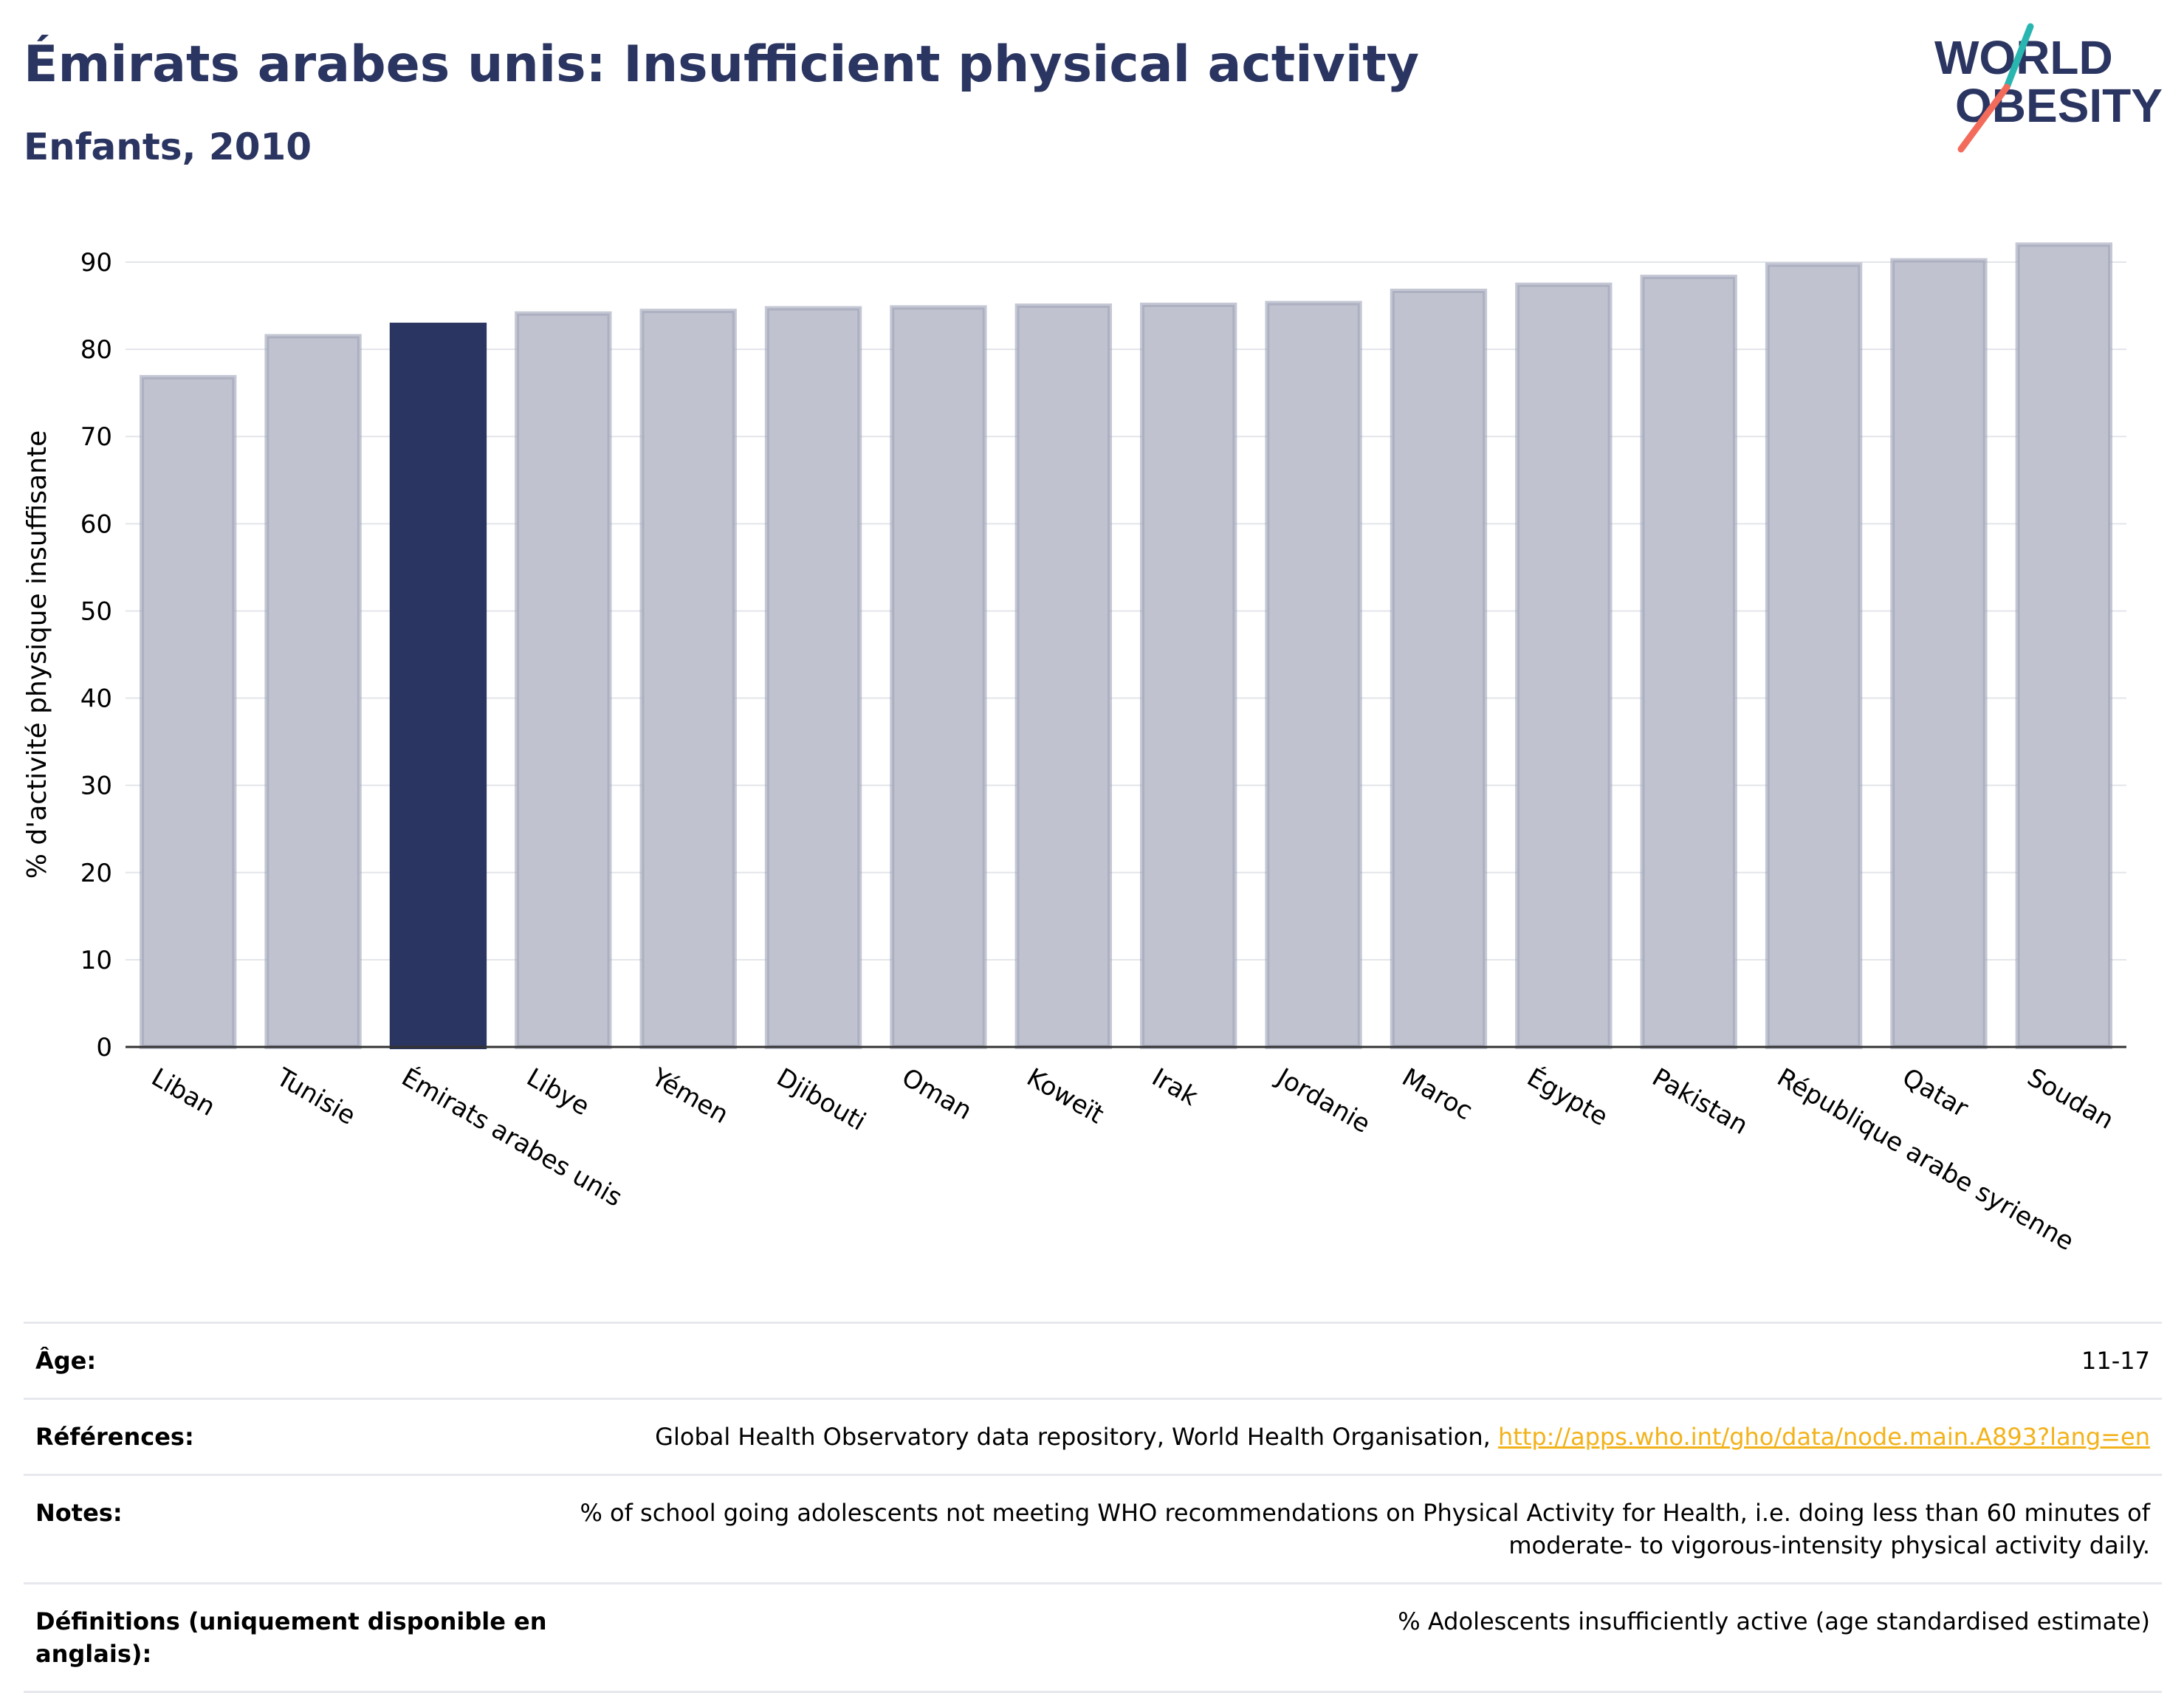 This screenshot has height=1693, width=2184. What do you see at coordinates (2070, 1099) in the screenshot?
I see `x-tick-label: Soudan` at bounding box center [2070, 1099].